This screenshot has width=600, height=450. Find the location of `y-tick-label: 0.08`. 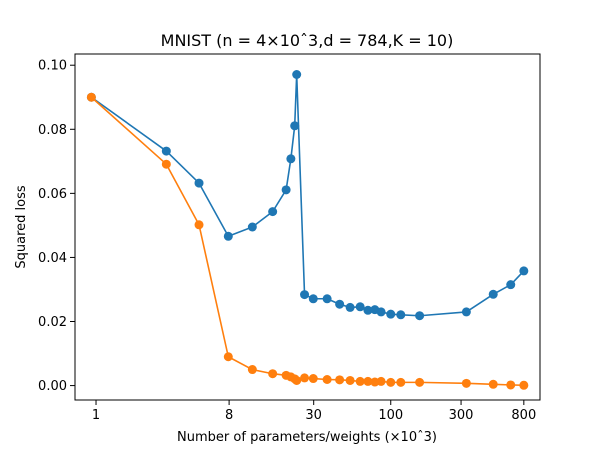

y-tick-label: 0.08 is located at coordinates (52, 130).